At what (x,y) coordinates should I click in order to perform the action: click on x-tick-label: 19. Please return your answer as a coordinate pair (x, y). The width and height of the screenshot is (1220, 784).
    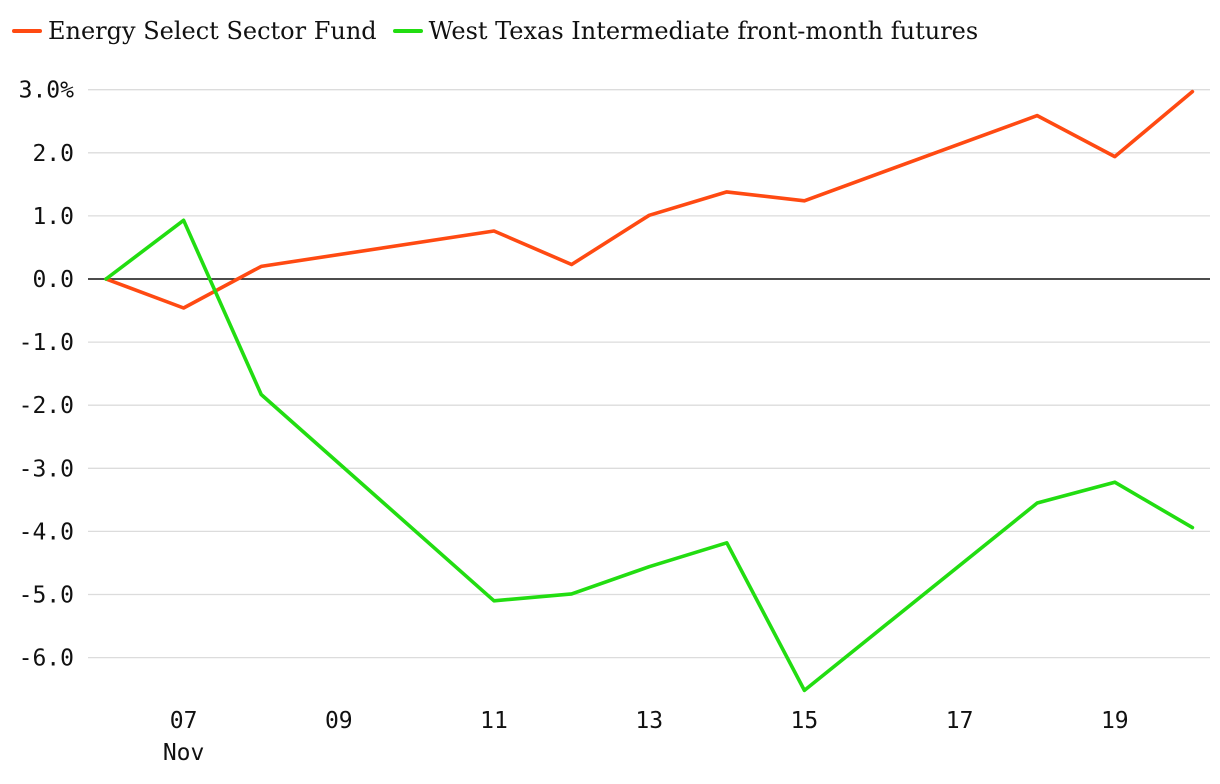
    Looking at the image, I should click on (1115, 721).